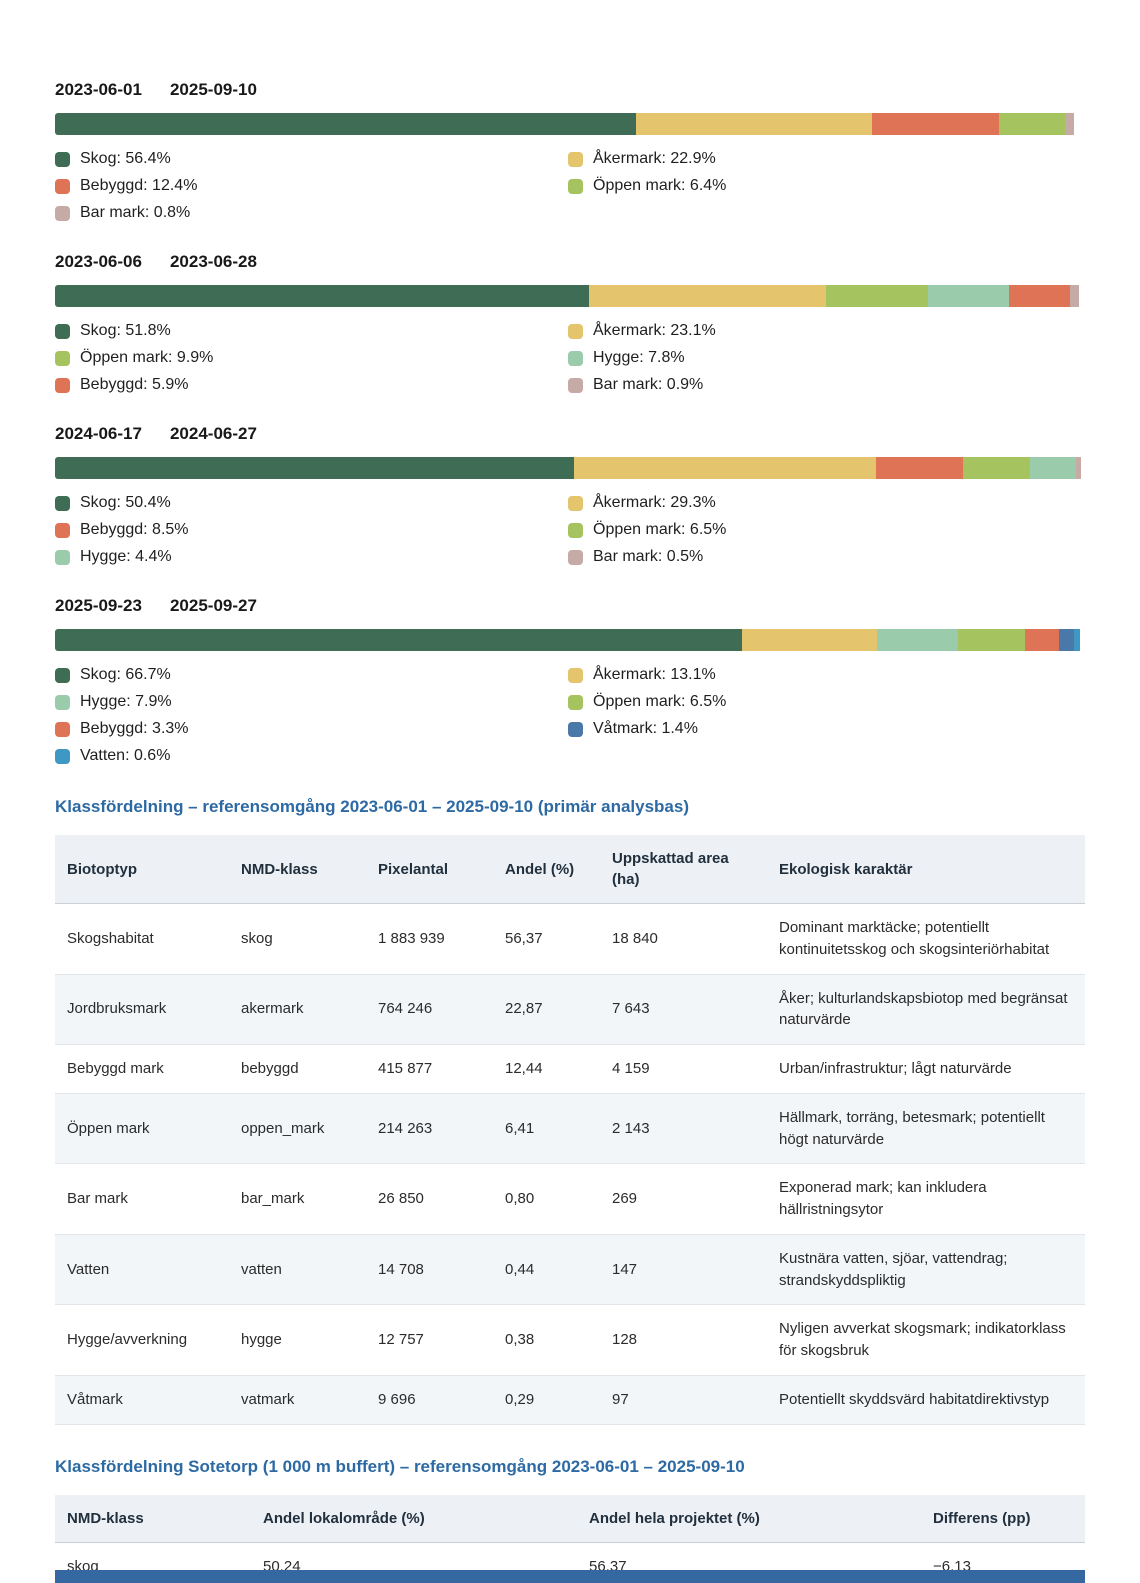  I want to click on legend-label: Hygge: 4.4%, so click(126, 556).